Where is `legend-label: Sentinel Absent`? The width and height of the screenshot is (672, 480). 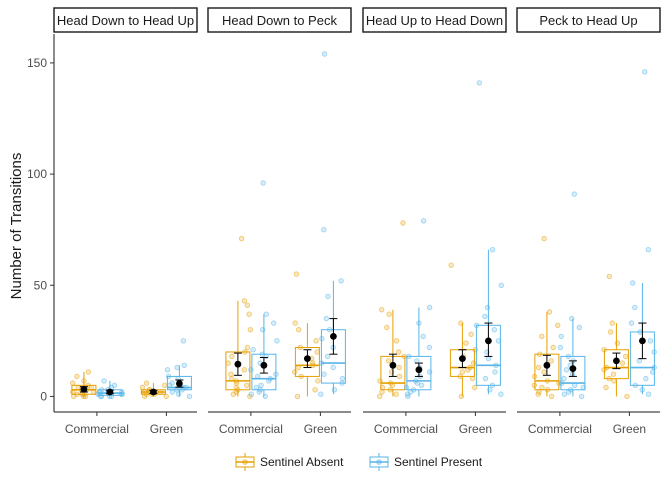 legend-label: Sentinel Absent is located at coordinates (302, 462).